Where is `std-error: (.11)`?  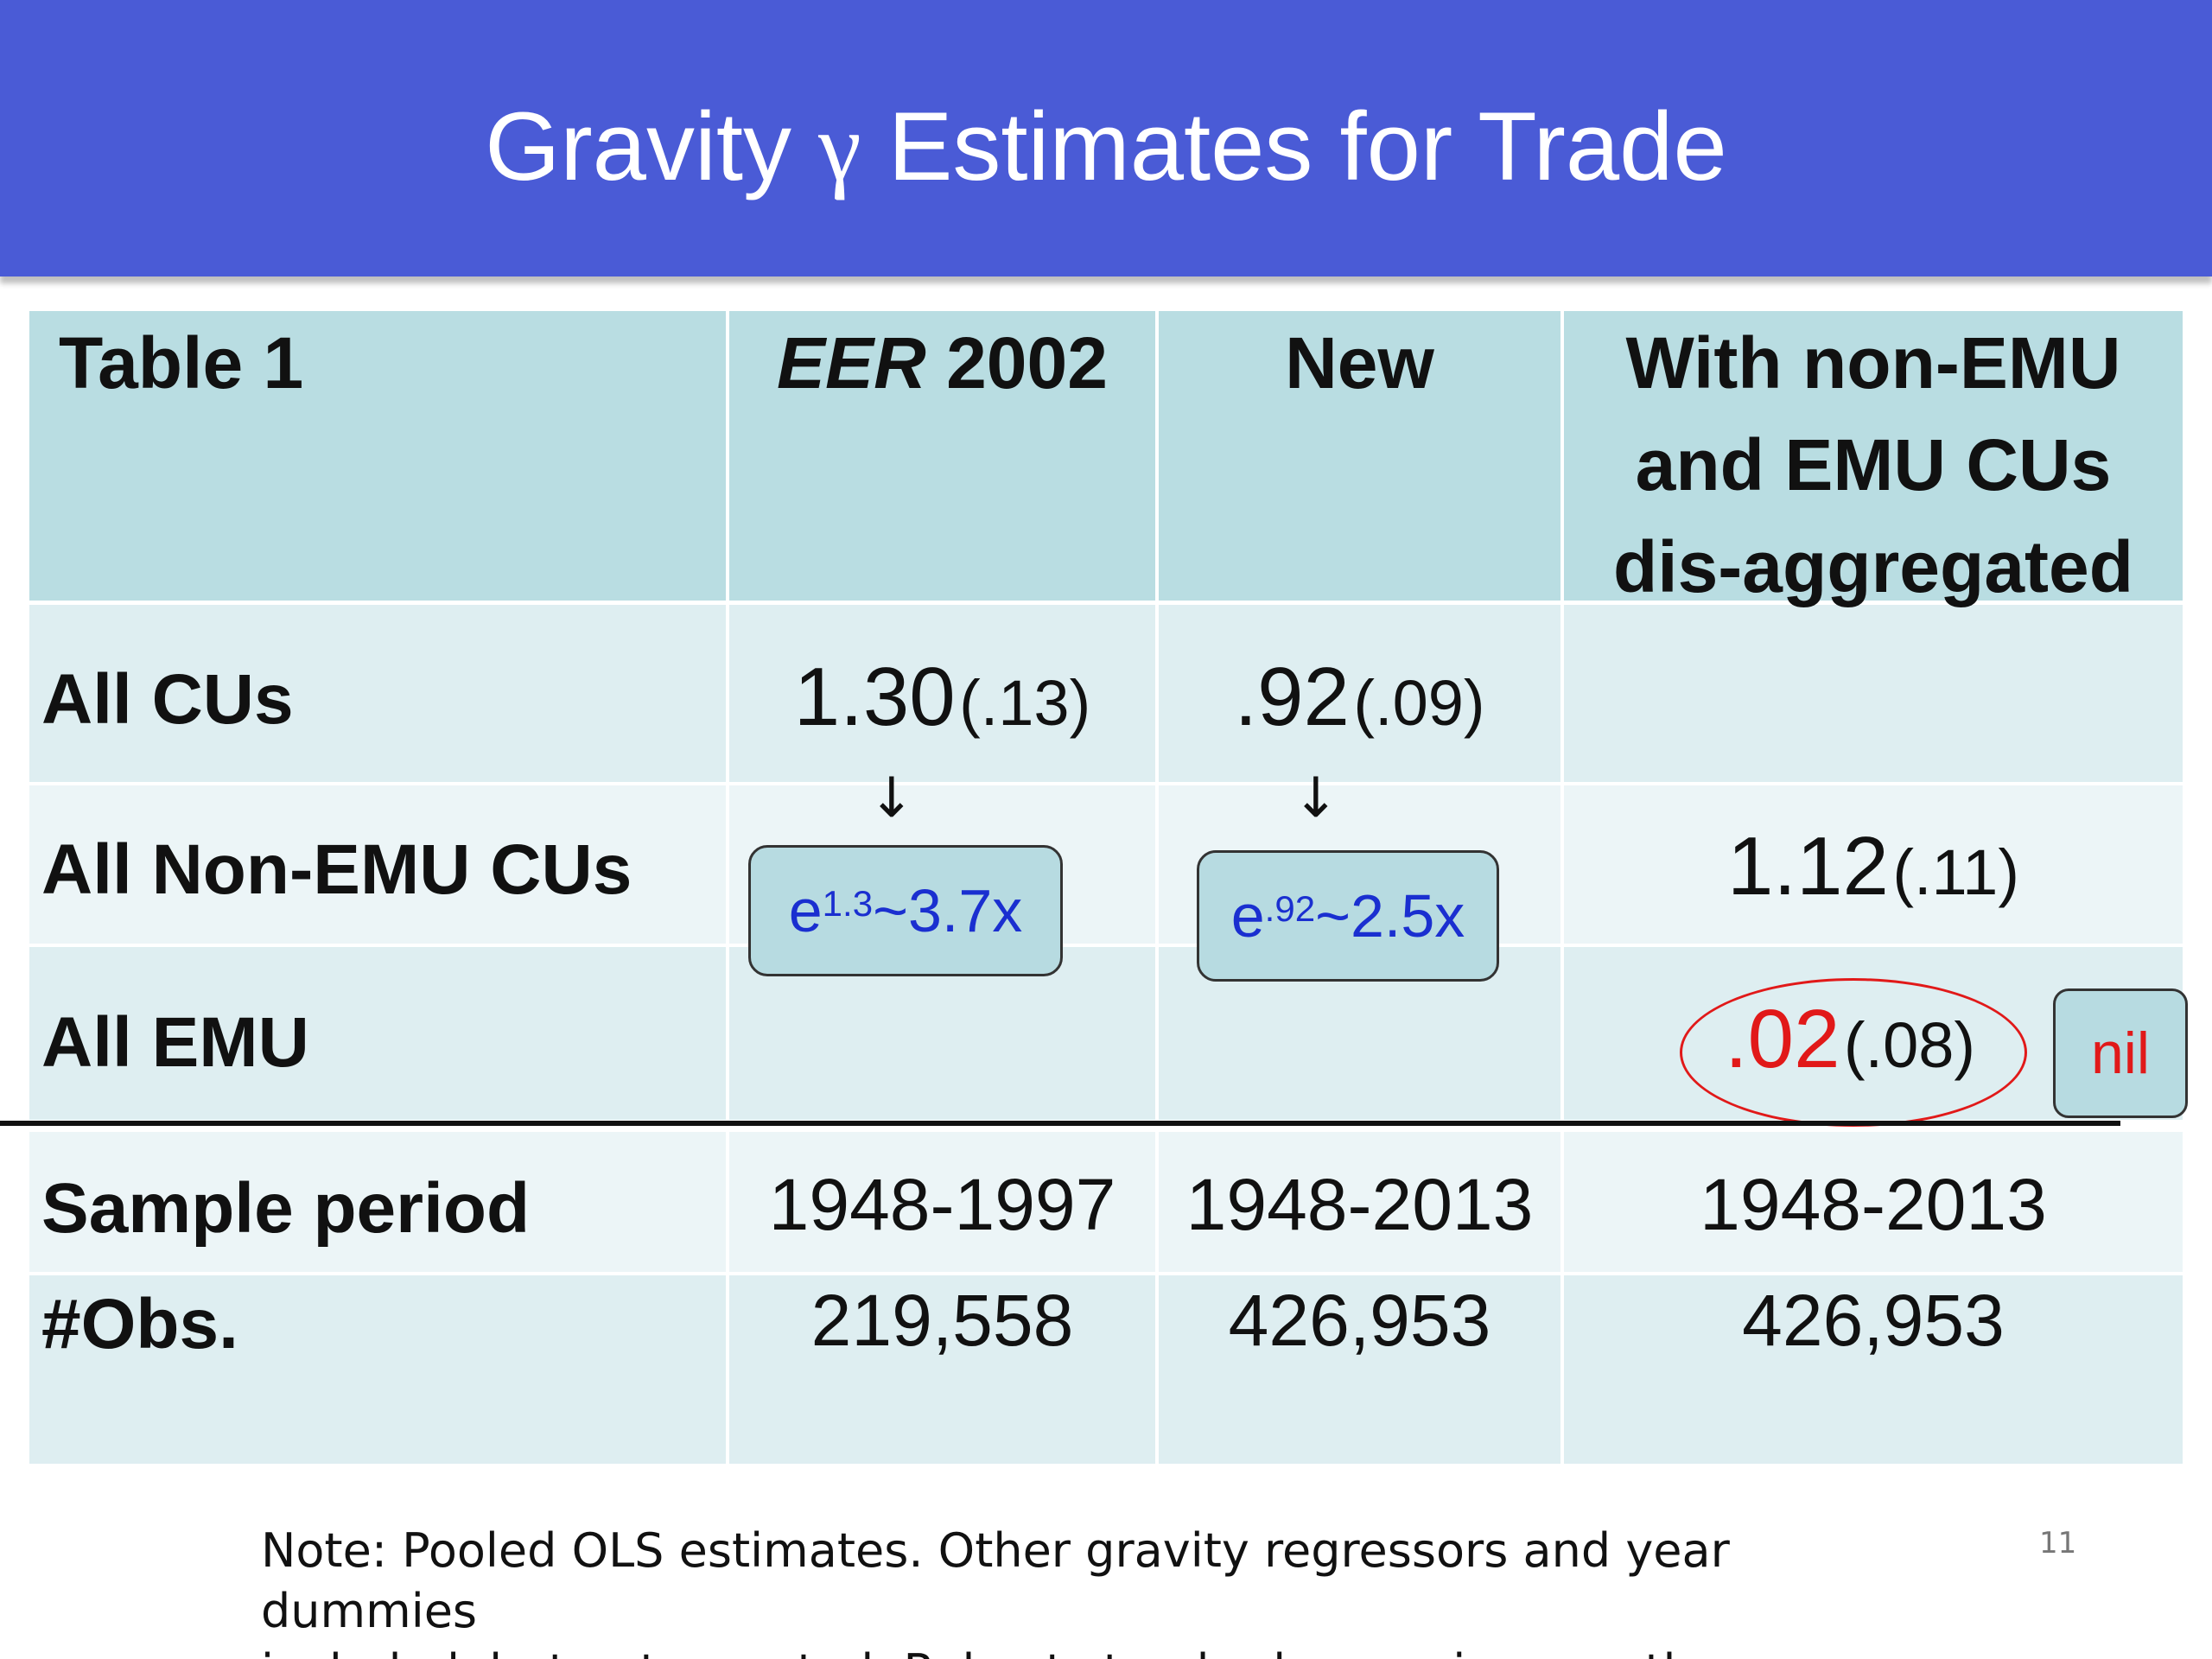
std-error: (.11) is located at coordinates (1955, 872).